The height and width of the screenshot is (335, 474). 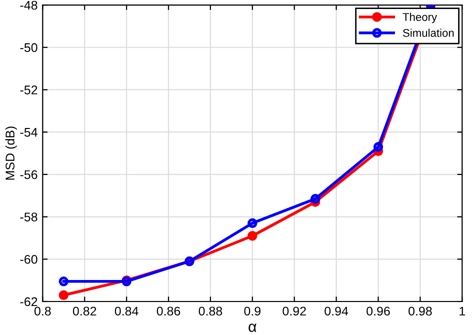 What do you see at coordinates (42, 311) in the screenshot?
I see `x-tick-label: 0.8` at bounding box center [42, 311].